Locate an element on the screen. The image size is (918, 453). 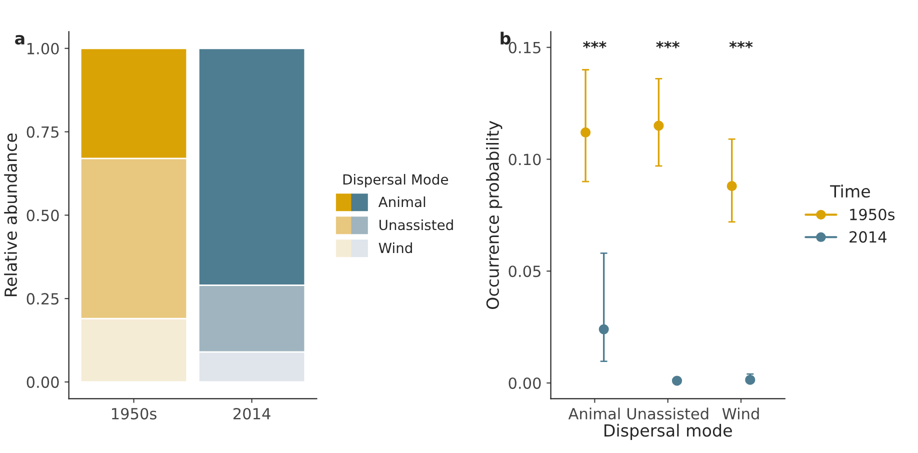
legend-title: Time is located at coordinates (850, 191).